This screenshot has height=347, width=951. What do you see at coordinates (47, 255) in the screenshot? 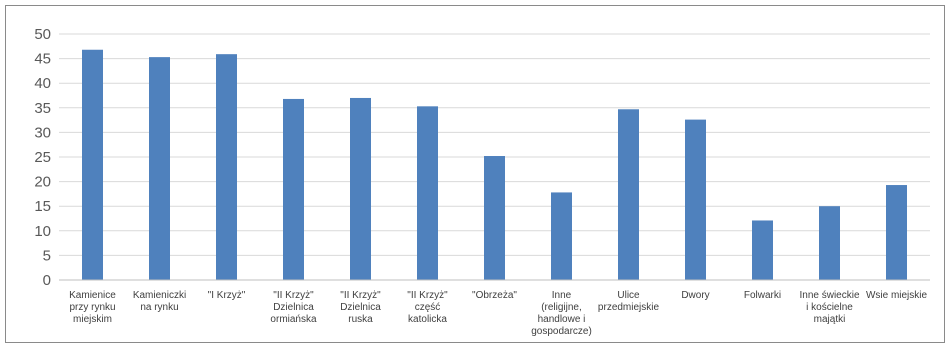
I see `y-tick-label: 5` at bounding box center [47, 255].